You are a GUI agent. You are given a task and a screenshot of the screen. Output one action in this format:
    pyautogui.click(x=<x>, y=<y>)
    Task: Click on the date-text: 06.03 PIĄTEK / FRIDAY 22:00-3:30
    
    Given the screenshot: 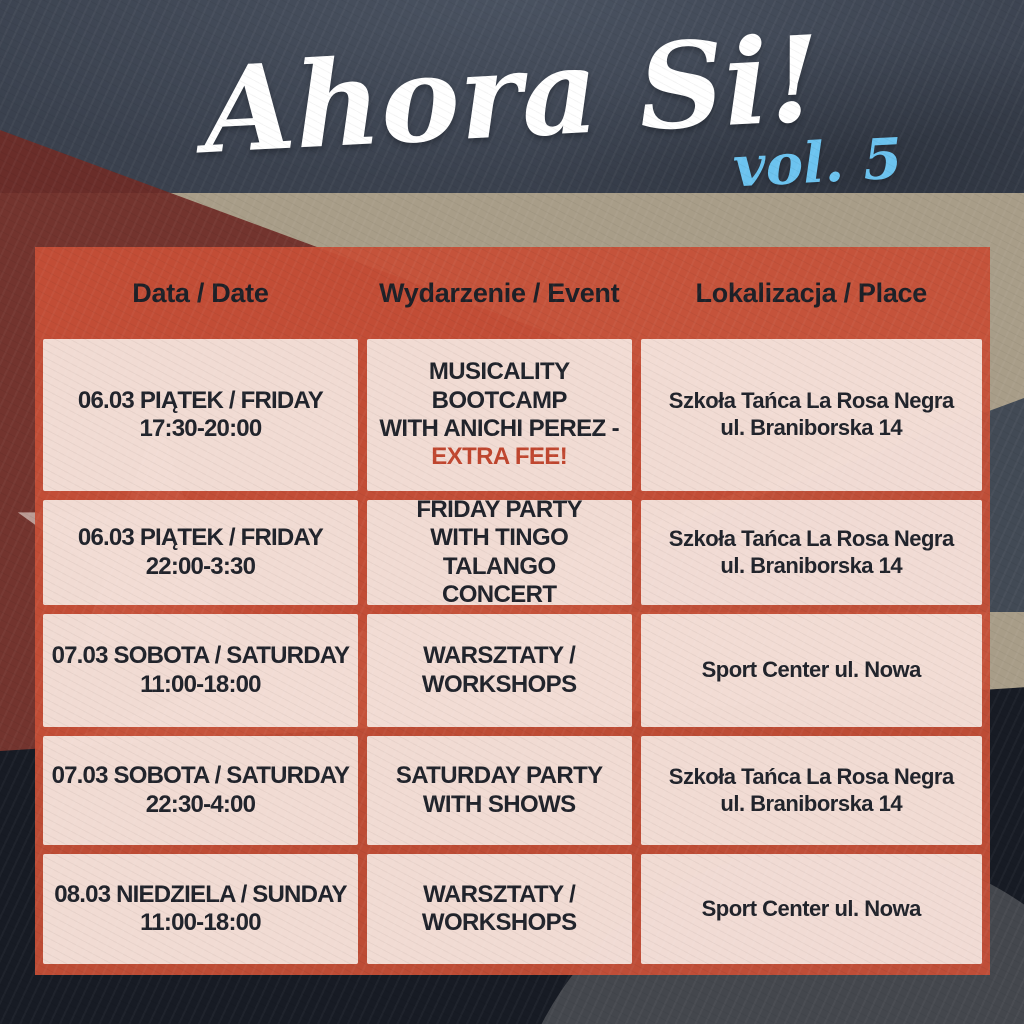 What is the action you would take?
    pyautogui.click(x=200, y=552)
    